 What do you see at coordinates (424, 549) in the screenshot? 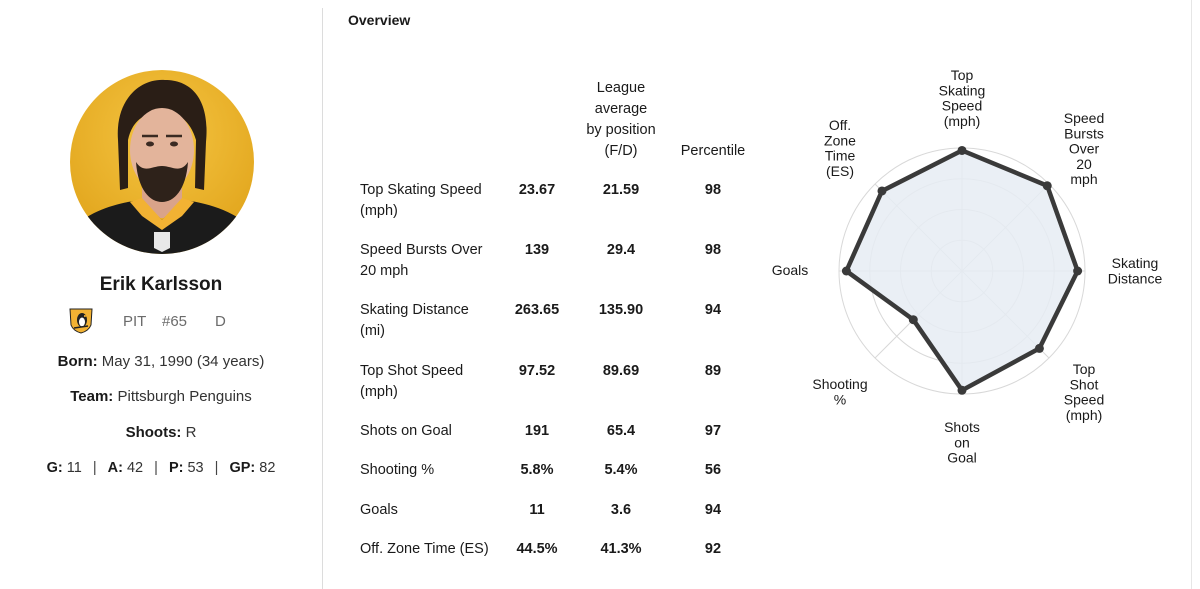
I see `metric-label-line: Off. Zone Time (ES)` at bounding box center [424, 549].